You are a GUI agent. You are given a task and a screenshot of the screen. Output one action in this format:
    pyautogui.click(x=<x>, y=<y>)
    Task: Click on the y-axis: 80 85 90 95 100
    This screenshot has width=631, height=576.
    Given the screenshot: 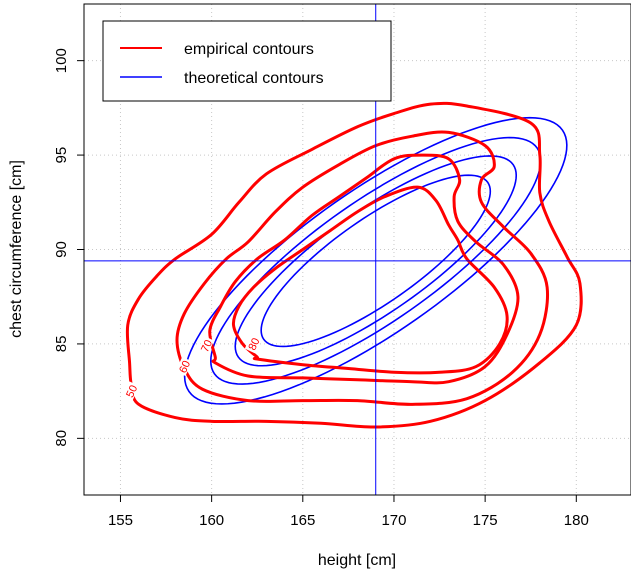 What is the action you would take?
    pyautogui.click(x=68, y=247)
    